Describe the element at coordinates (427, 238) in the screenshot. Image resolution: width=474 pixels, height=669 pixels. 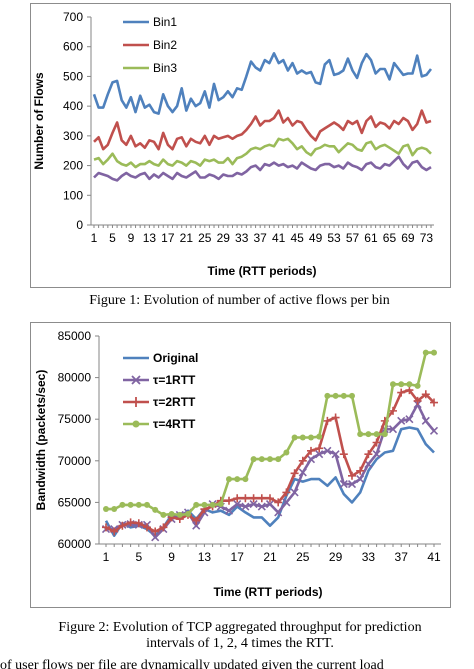
I see `x-tick-label: 73` at that location.